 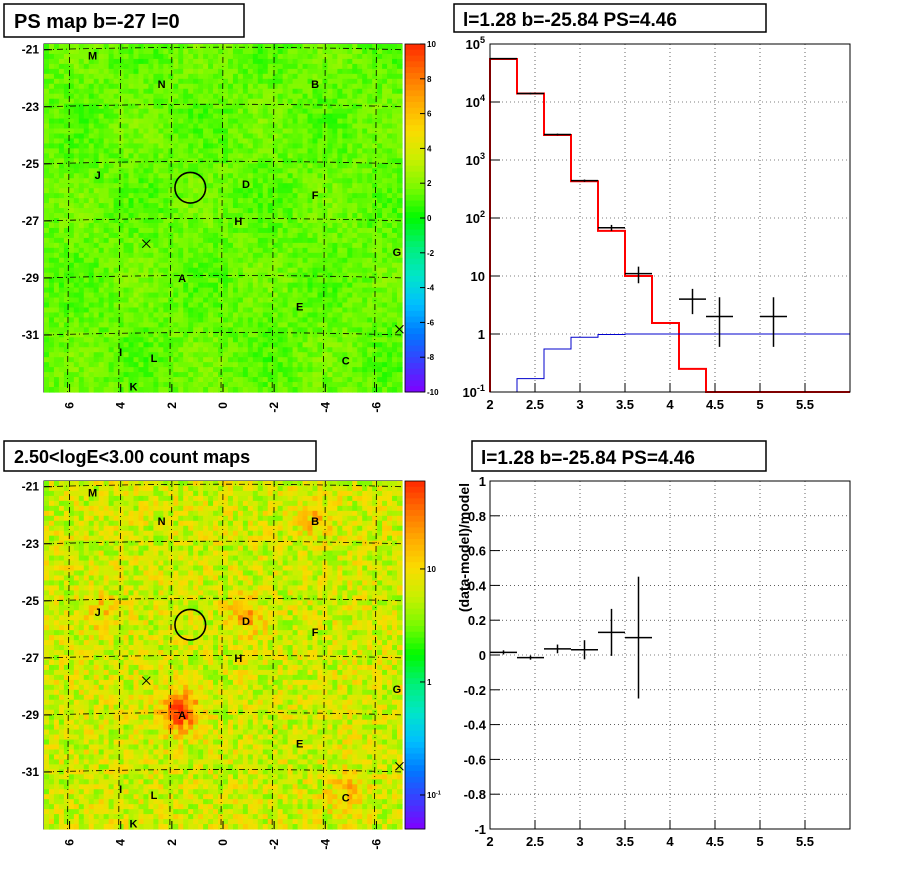 I want to click on colorbar-tick-label: -2, so click(x=431, y=253).